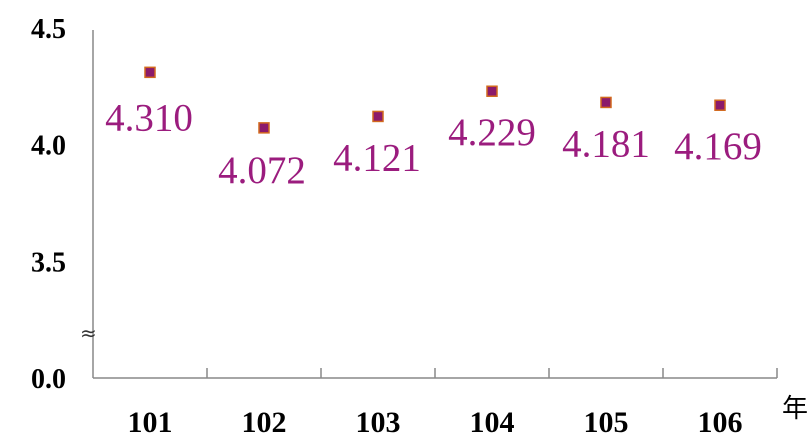 The height and width of the screenshot is (439, 809). What do you see at coordinates (149, 117) in the screenshot?
I see `data-label: 4.310` at bounding box center [149, 117].